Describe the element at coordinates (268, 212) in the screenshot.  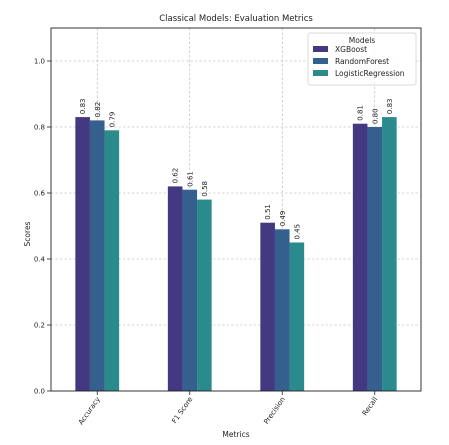
I see `bar-value-label: 0.51` at that location.